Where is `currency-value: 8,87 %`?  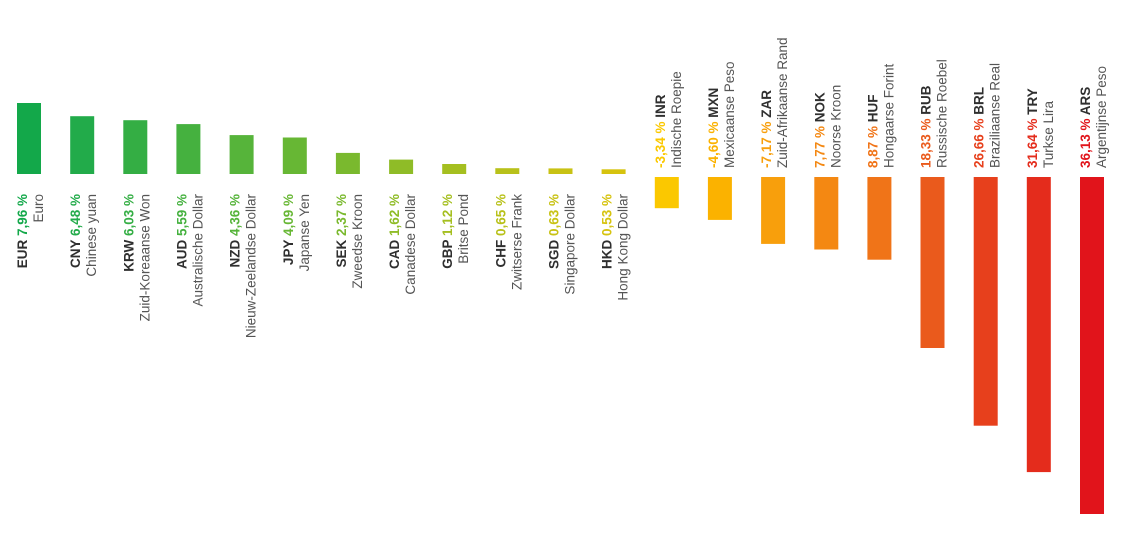 currency-value: 8,87 % is located at coordinates (872, 145).